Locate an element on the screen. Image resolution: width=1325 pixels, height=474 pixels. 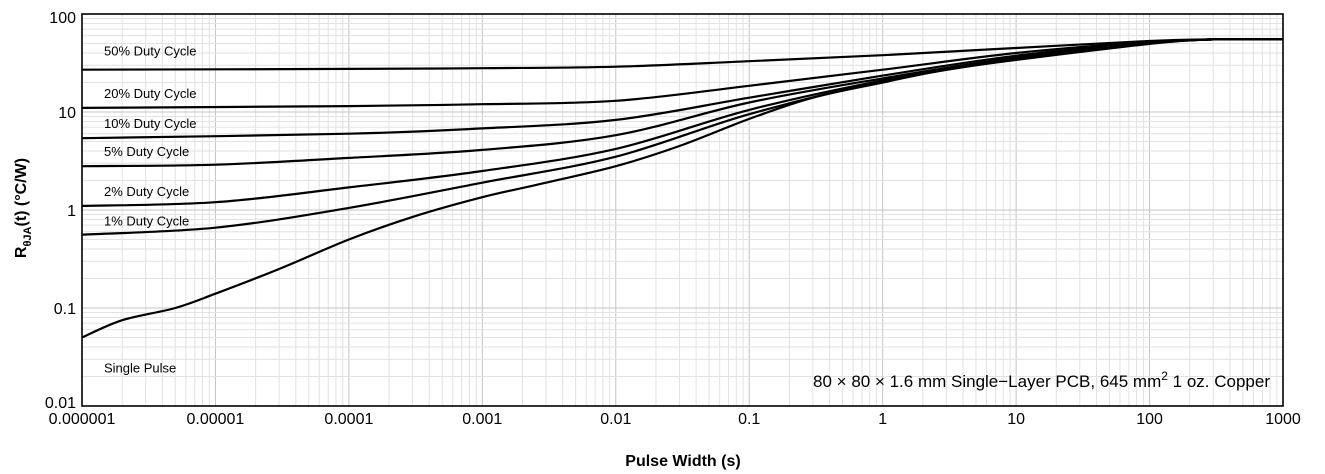
y-tick-label-1: 0.1 is located at coordinates (65, 309).